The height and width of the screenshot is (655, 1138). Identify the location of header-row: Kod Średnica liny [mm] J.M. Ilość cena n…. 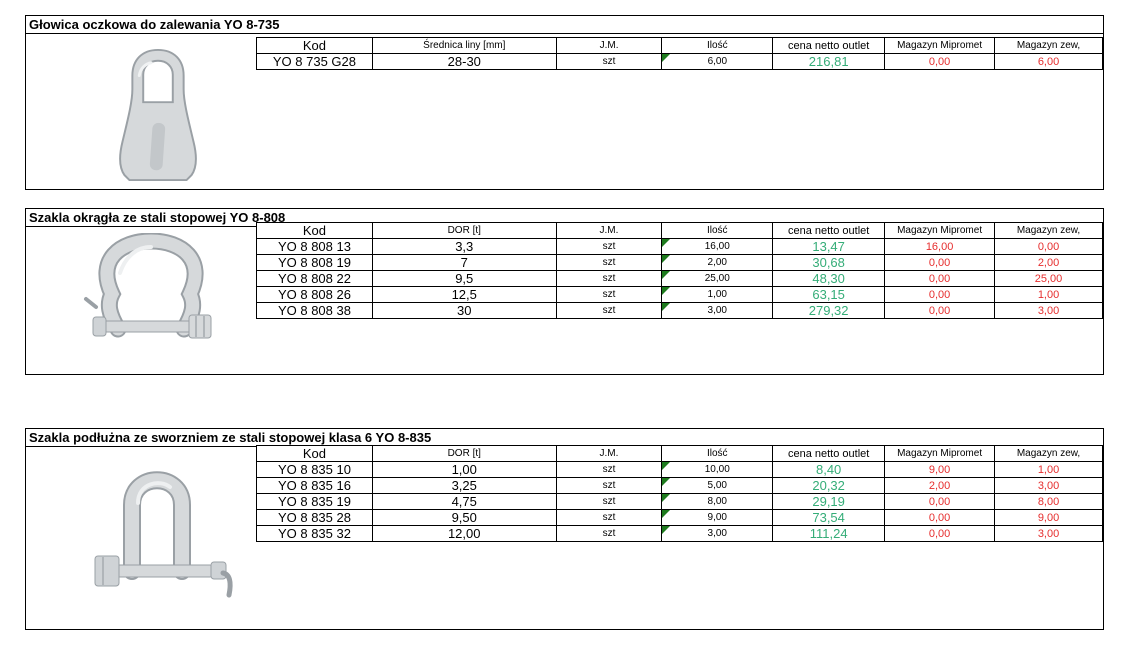
(679, 45).